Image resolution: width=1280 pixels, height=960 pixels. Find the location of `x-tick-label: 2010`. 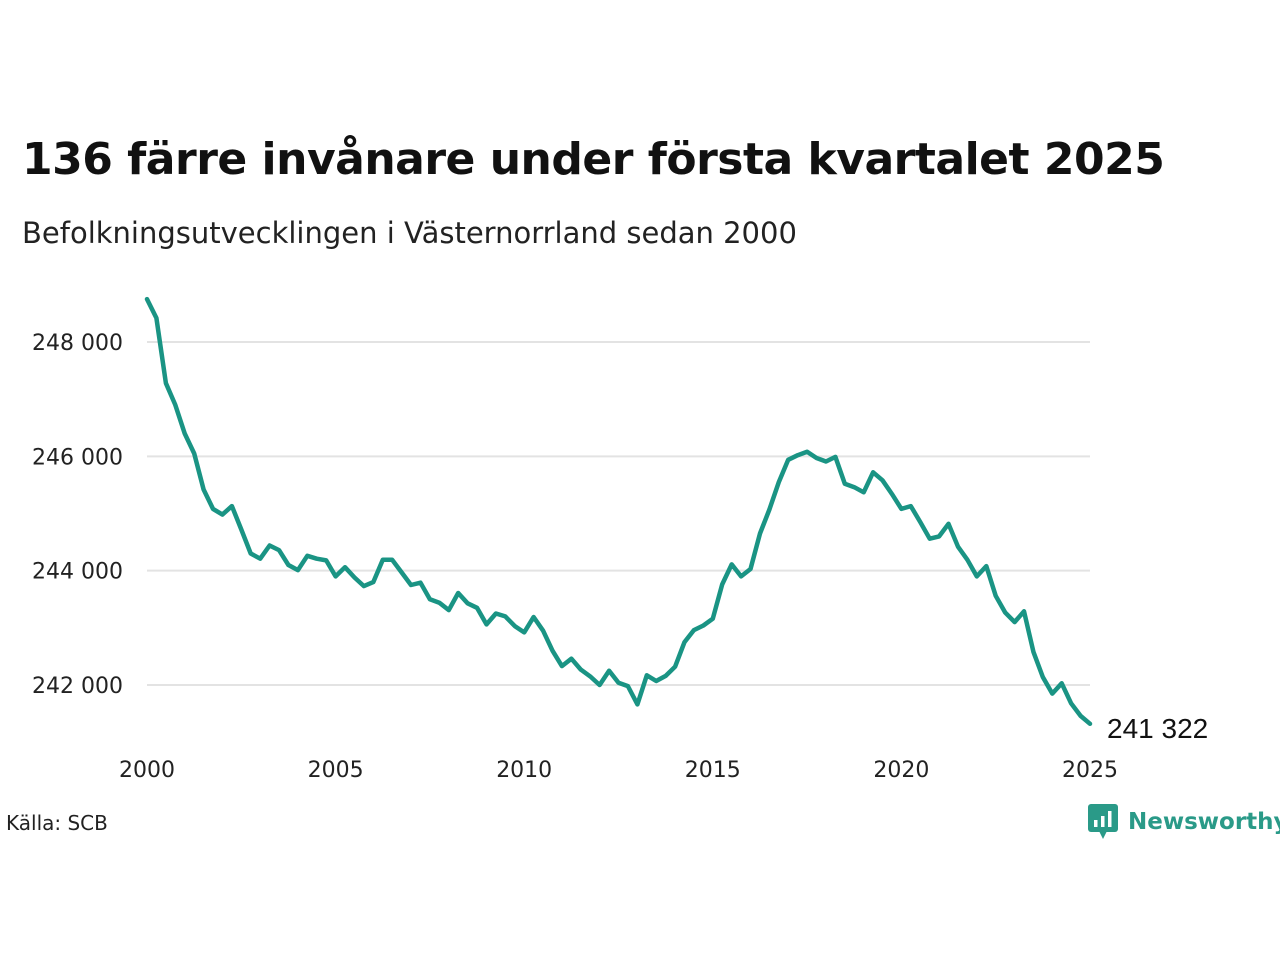

x-tick-label: 2010 is located at coordinates (524, 770).